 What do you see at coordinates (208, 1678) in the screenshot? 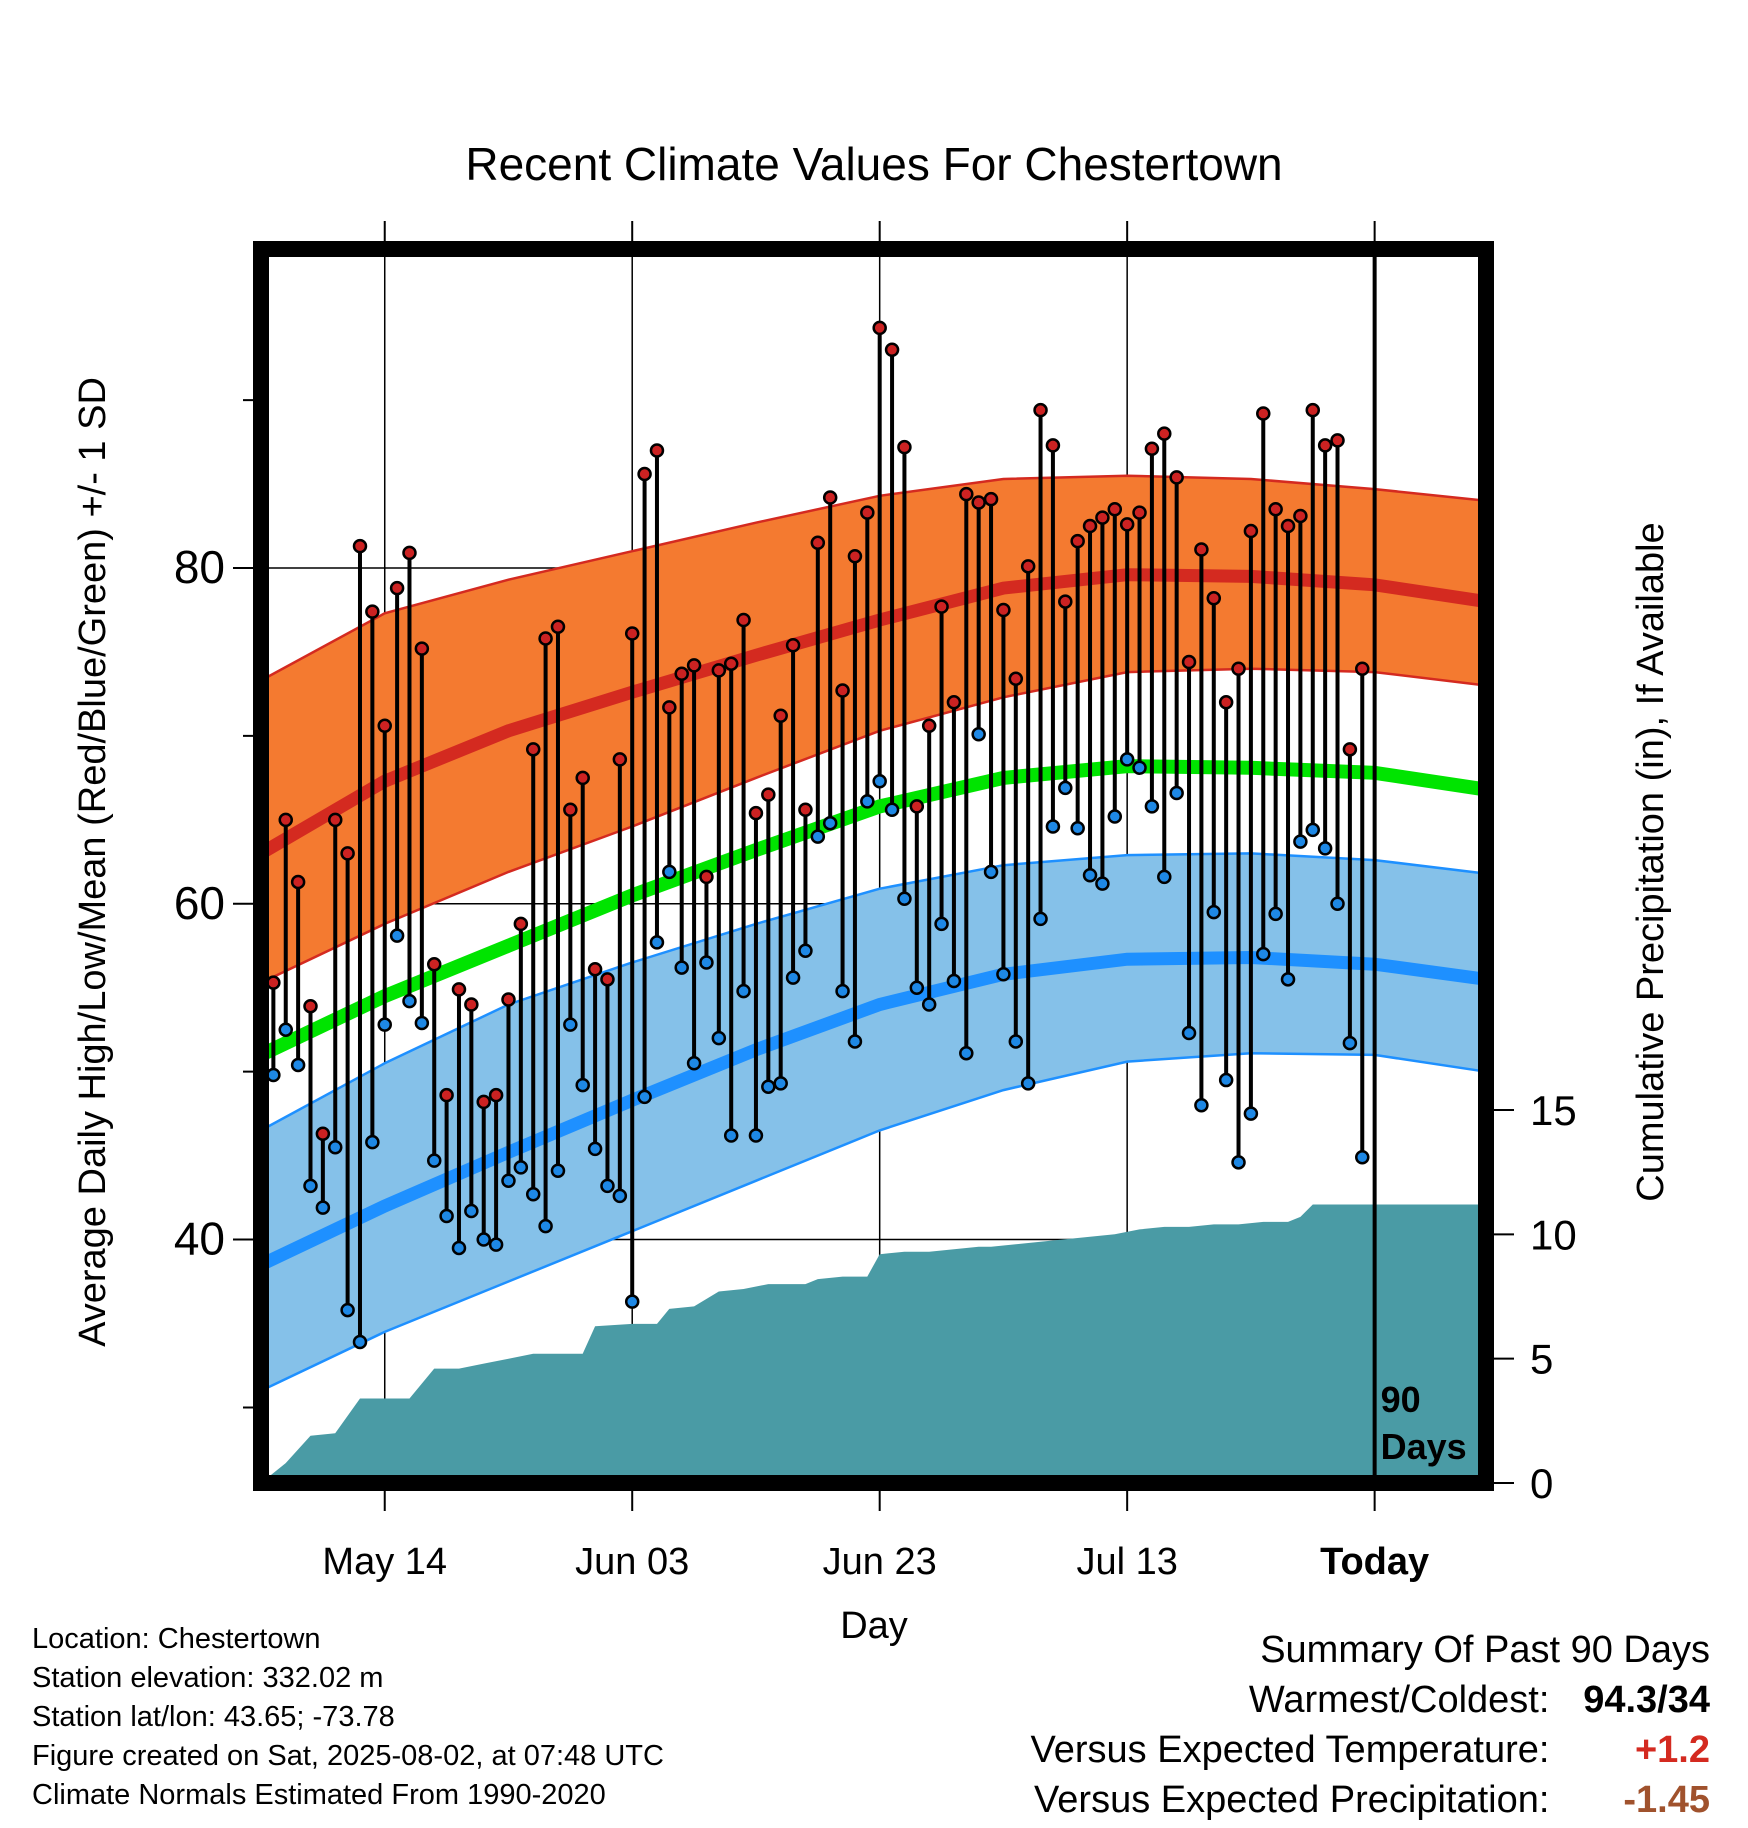
I see `elevation-text: Station elevation: 332.02 m` at bounding box center [208, 1678].